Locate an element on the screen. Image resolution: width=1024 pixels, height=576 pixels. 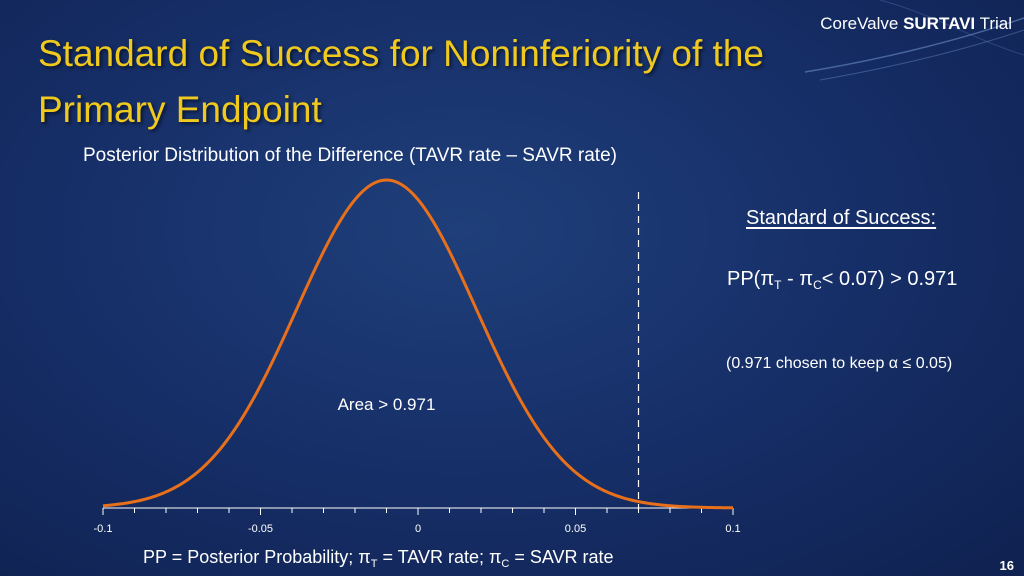
brand-suffix: Trial is located at coordinates (993, 23).